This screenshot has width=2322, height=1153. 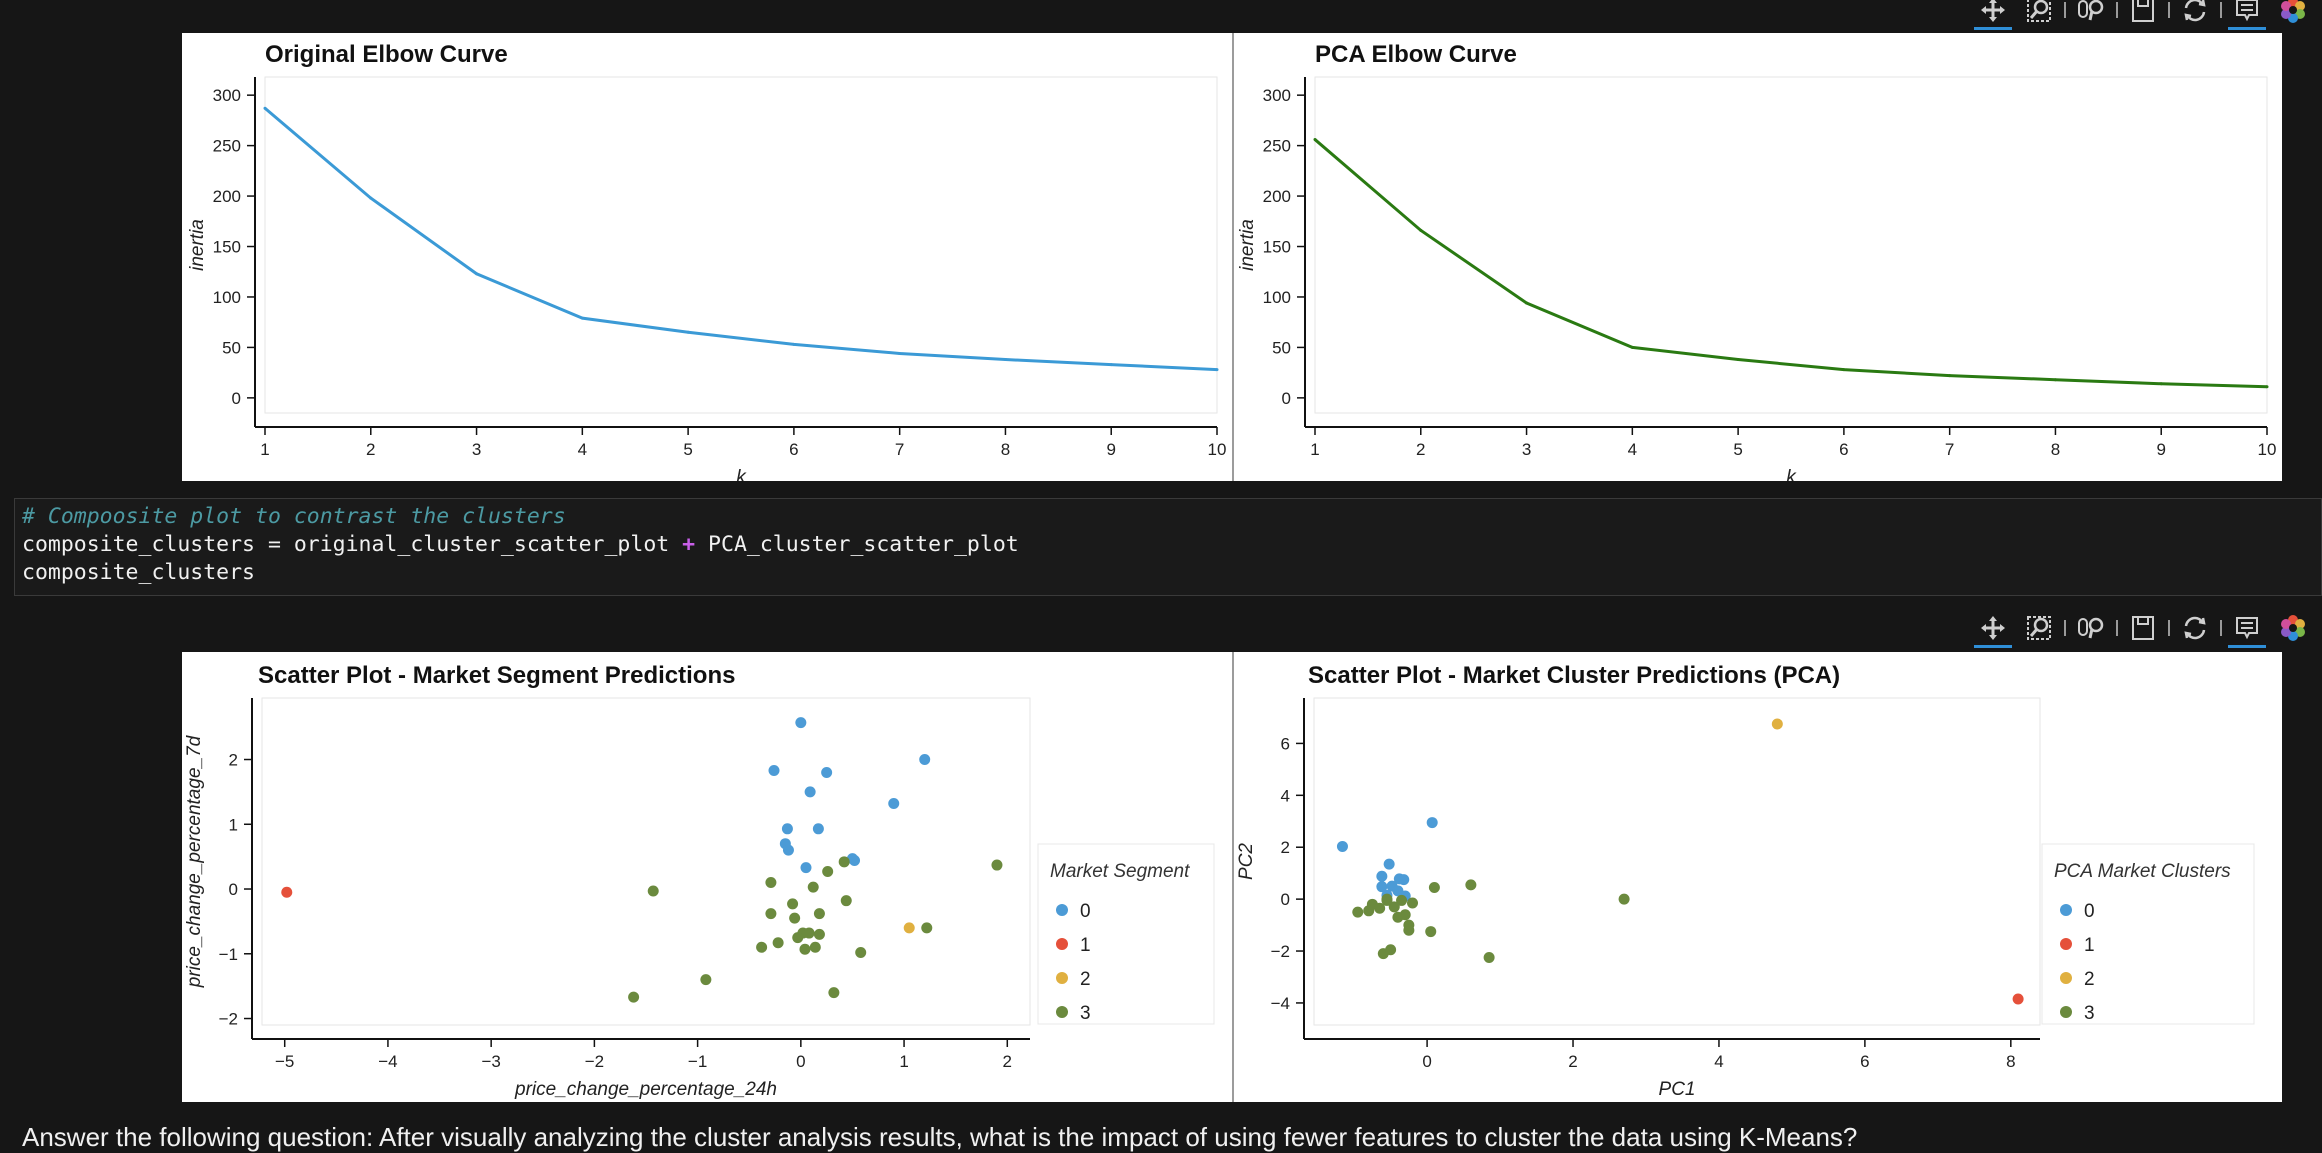 I want to click on y-tick-label: 6, so click(x=1285, y=743).